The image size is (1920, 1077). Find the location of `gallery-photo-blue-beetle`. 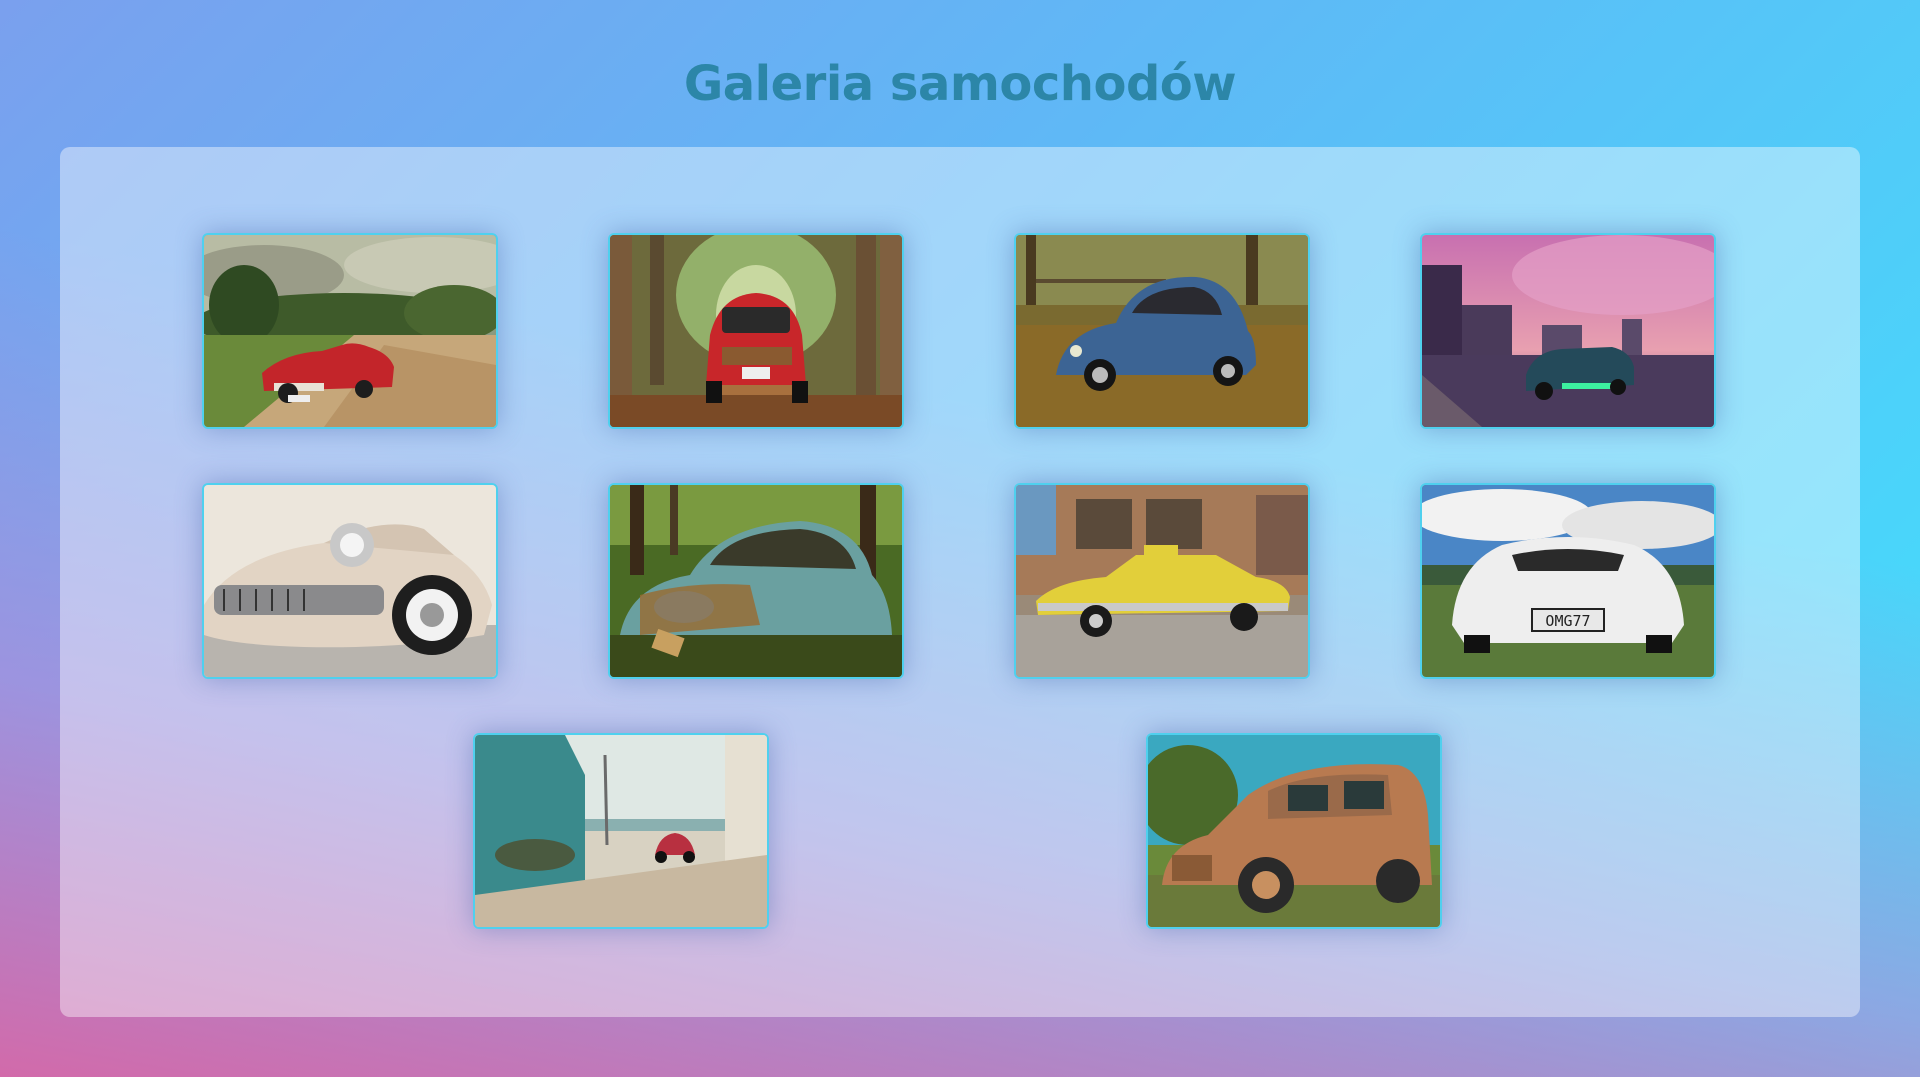

gallery-photo-blue-beetle is located at coordinates (1162, 331).